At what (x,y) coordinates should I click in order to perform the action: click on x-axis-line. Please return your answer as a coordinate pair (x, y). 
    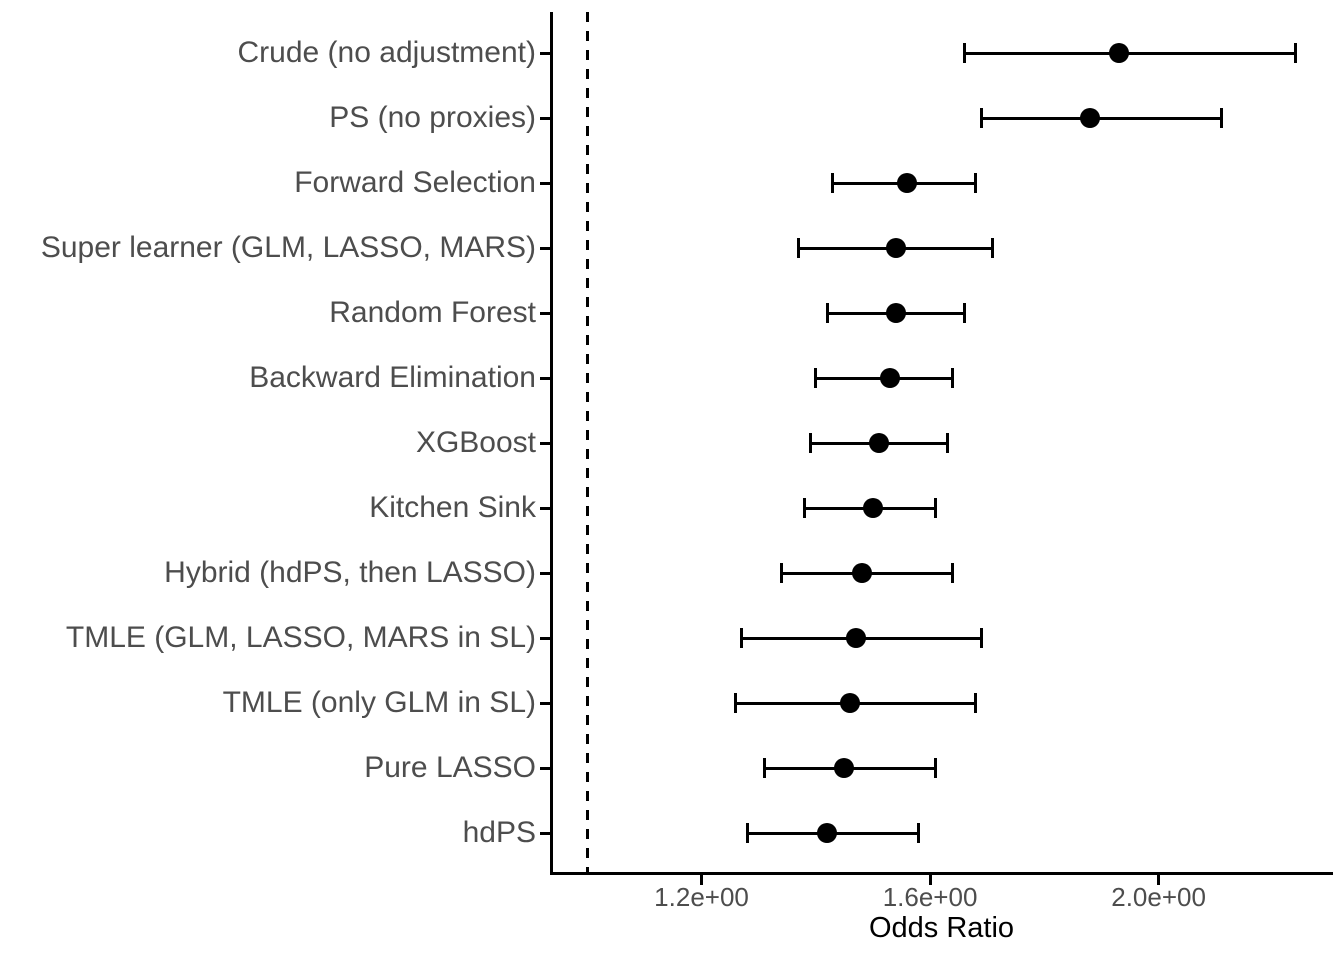
    Looking at the image, I should click on (941, 873).